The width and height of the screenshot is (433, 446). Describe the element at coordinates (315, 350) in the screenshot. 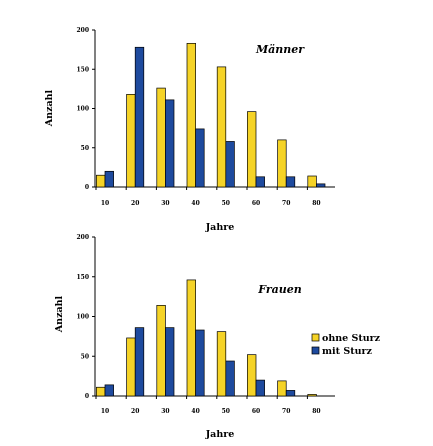

I see `legend-swatch-mit-sturz` at that location.